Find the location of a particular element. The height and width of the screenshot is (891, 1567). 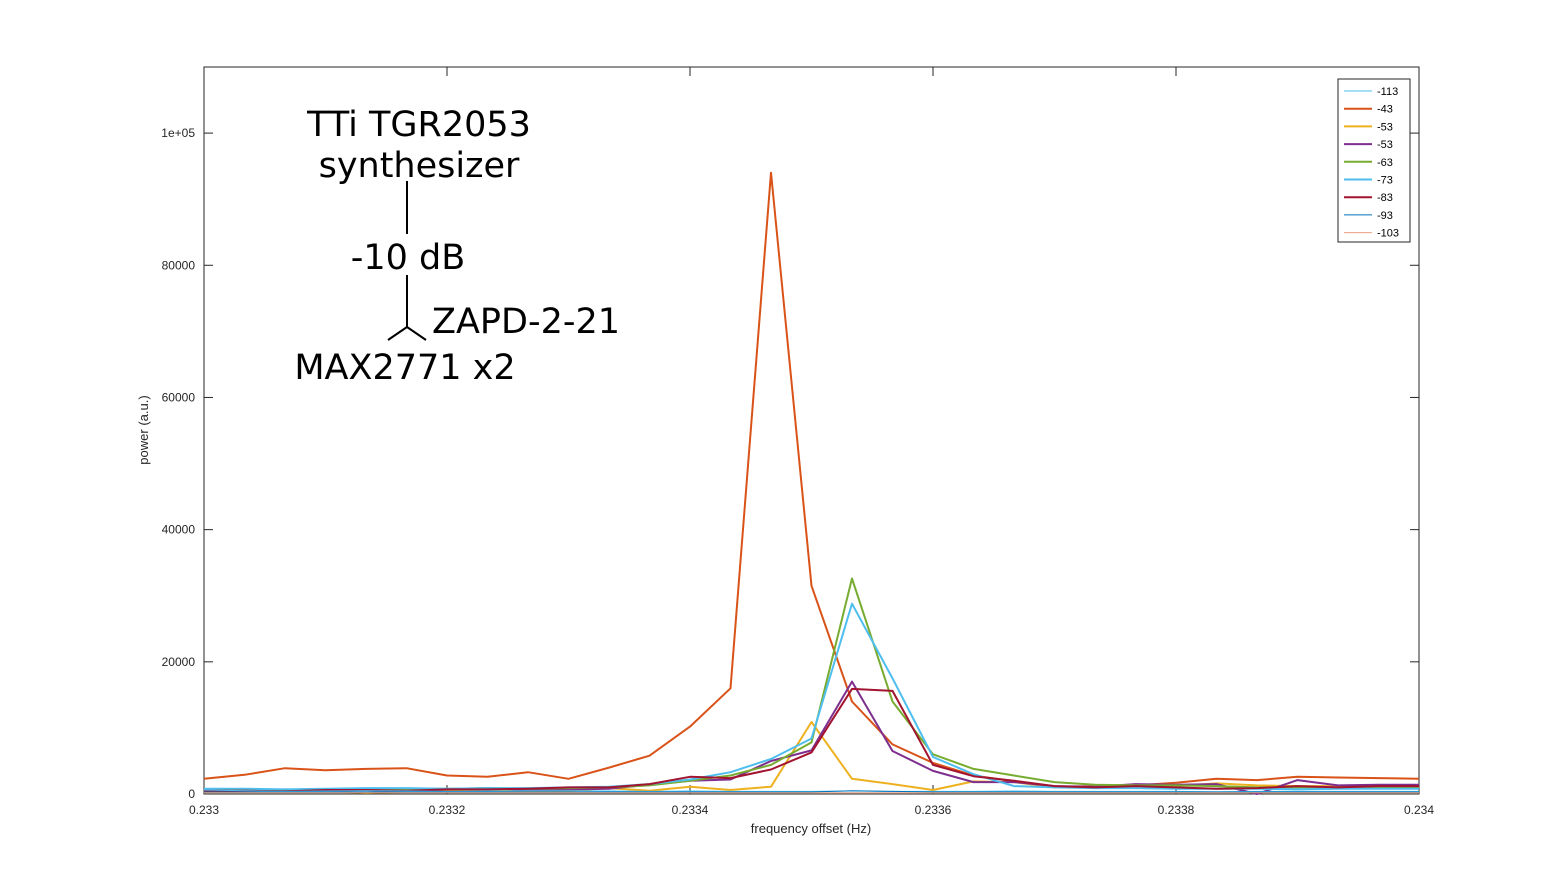

splitter-right-branch is located at coordinates (416, 333).